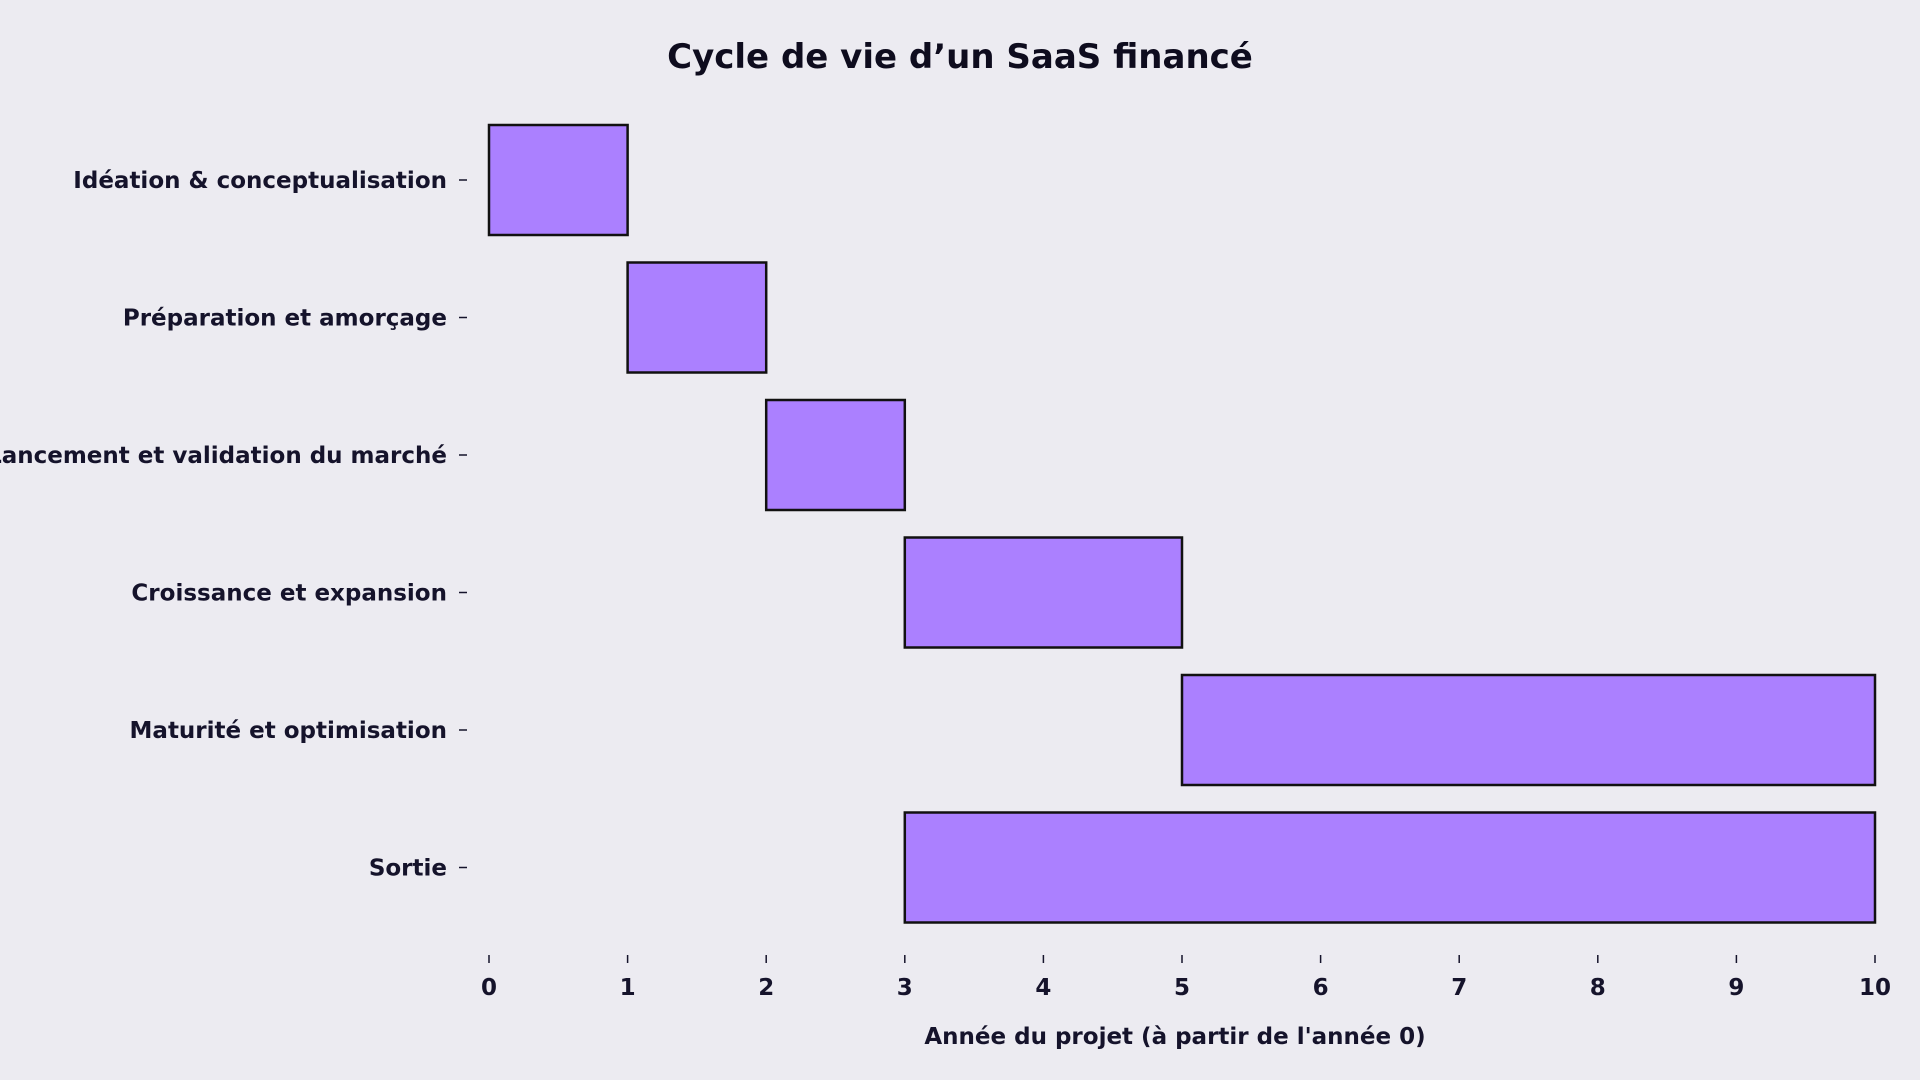  Describe the element at coordinates (489, 988) in the screenshot. I see `x-tick-label-0: 0` at that location.